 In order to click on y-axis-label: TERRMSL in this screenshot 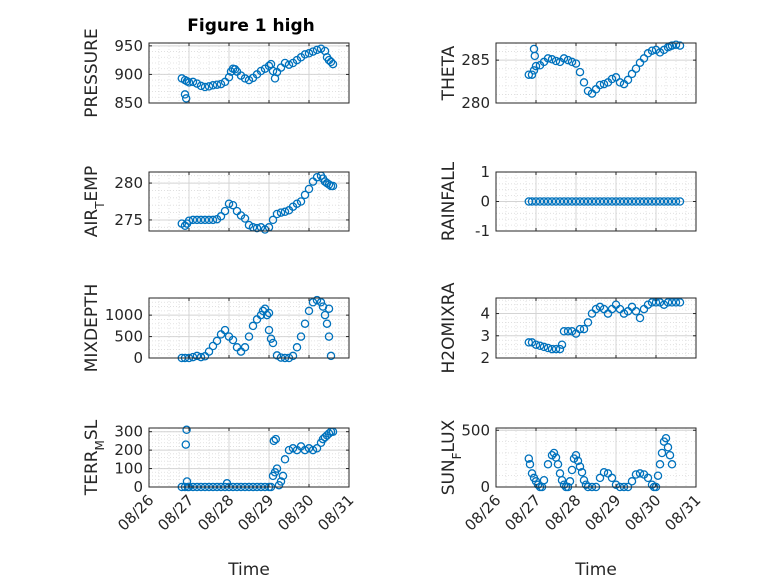, I will do `click(94, 457)`.